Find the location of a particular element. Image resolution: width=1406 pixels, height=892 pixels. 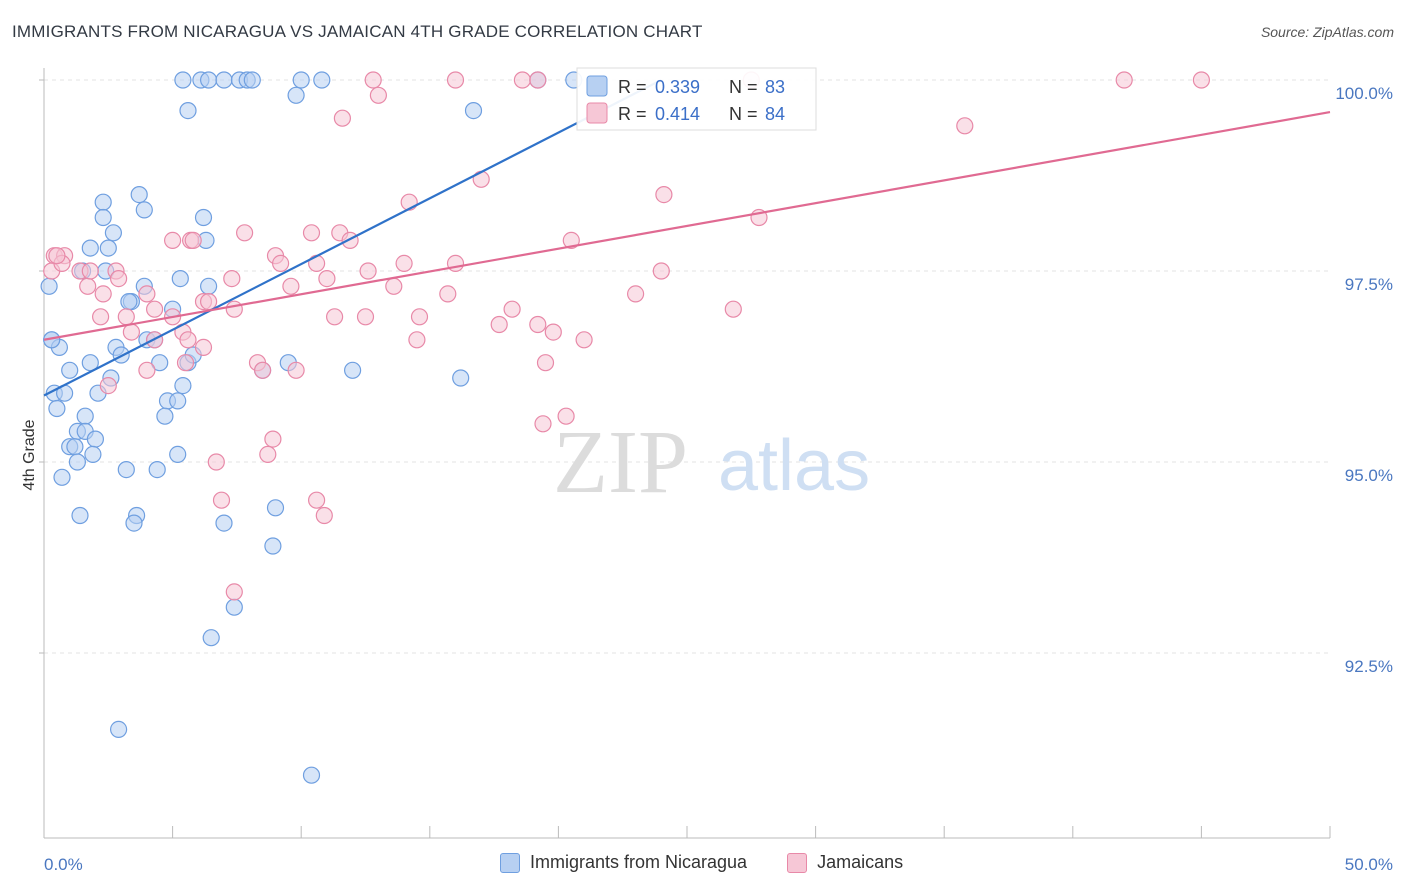

watermark: ZIP atlas is located at coordinates (711, 462).